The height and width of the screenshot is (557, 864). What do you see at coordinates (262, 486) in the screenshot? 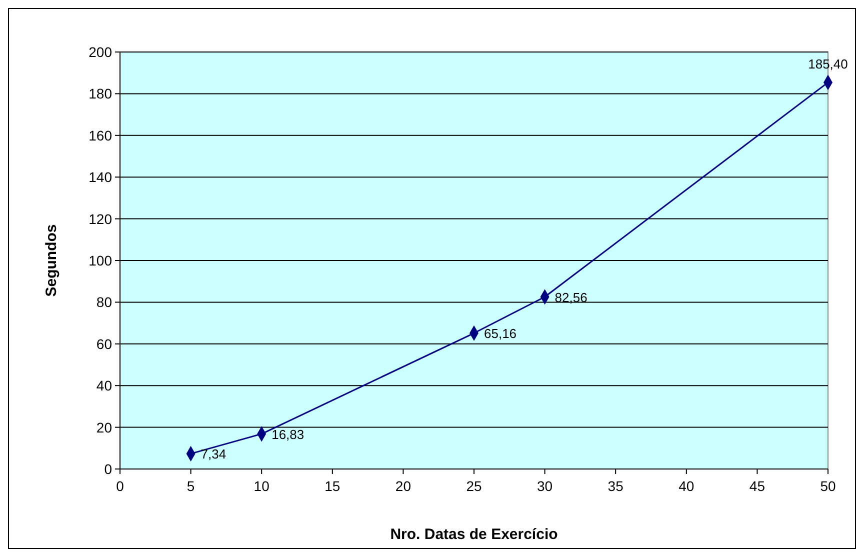
I see `x-tick-label: 10` at bounding box center [262, 486].